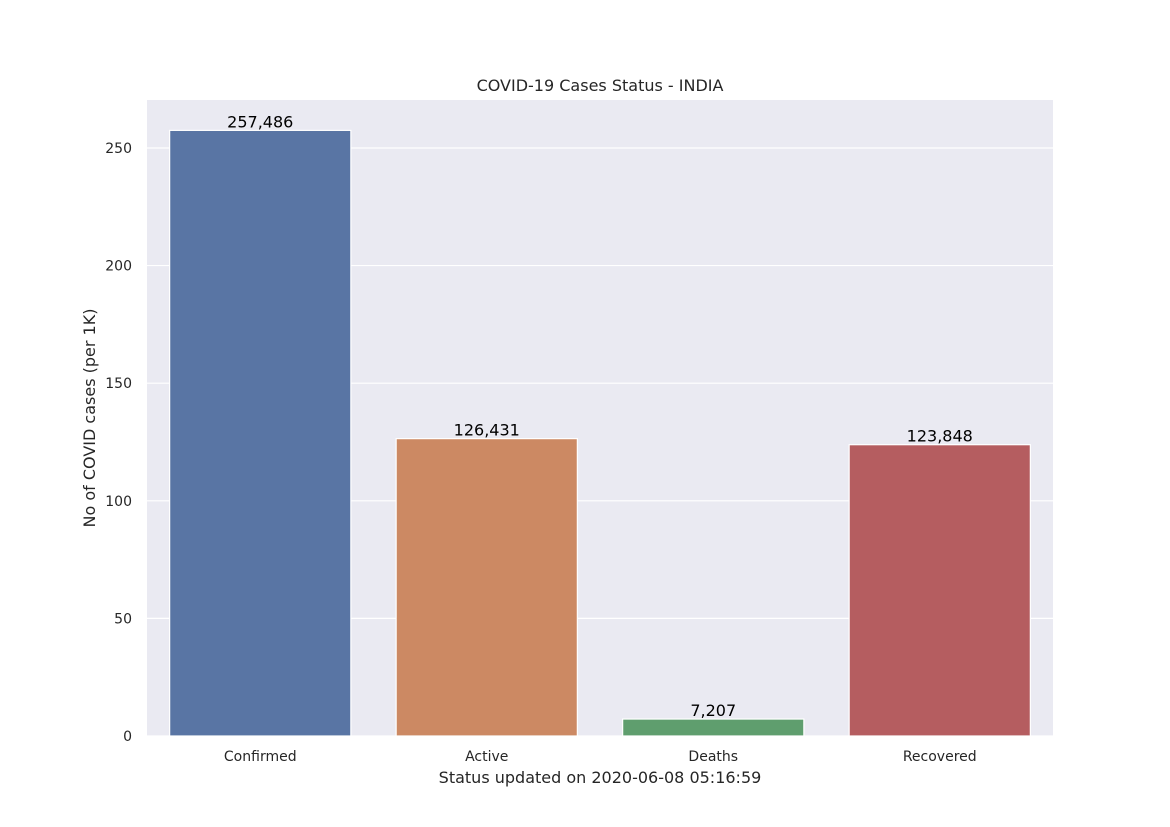  What do you see at coordinates (127, 737) in the screenshot?
I see `y-tick-label: 0` at bounding box center [127, 737].